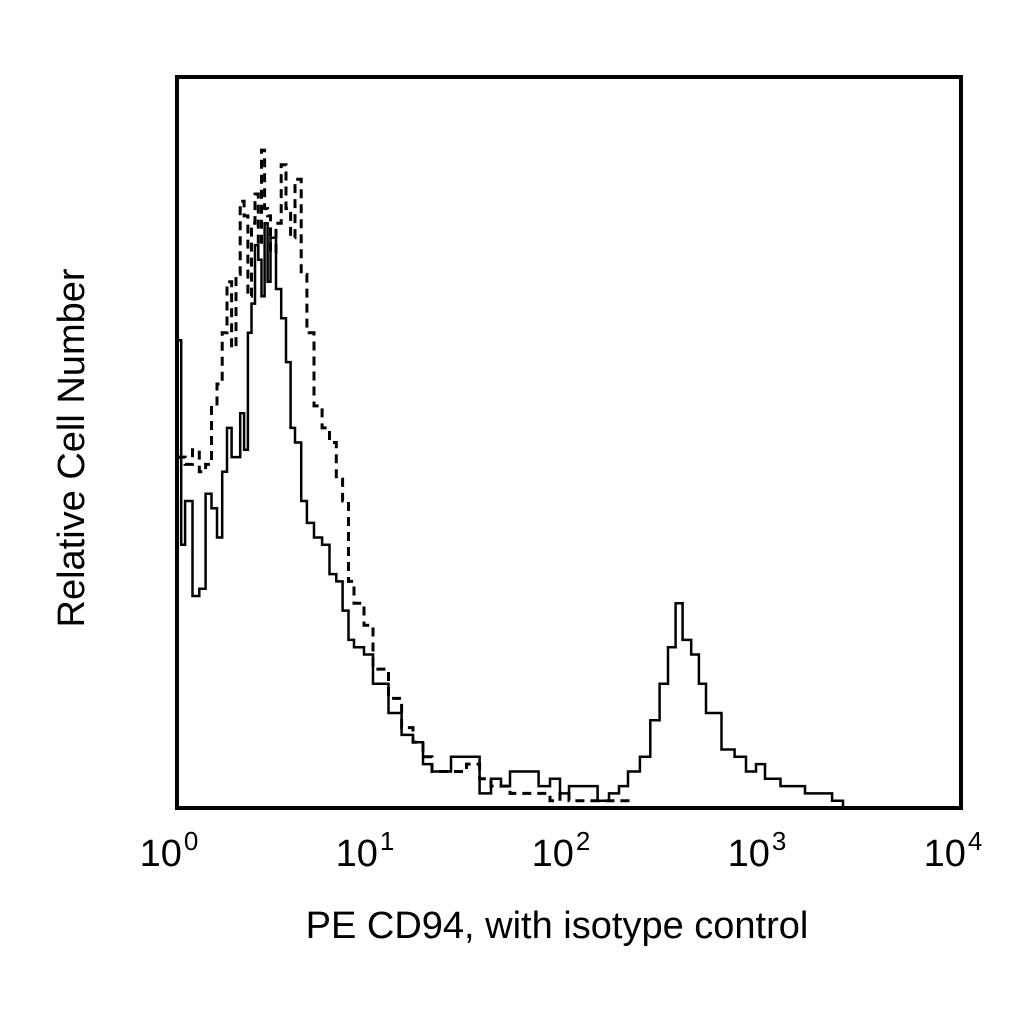 The height and width of the screenshot is (1024, 1024). What do you see at coordinates (557, 926) in the screenshot?
I see `x-axis-title: PE CD94, with isotype control` at bounding box center [557, 926].